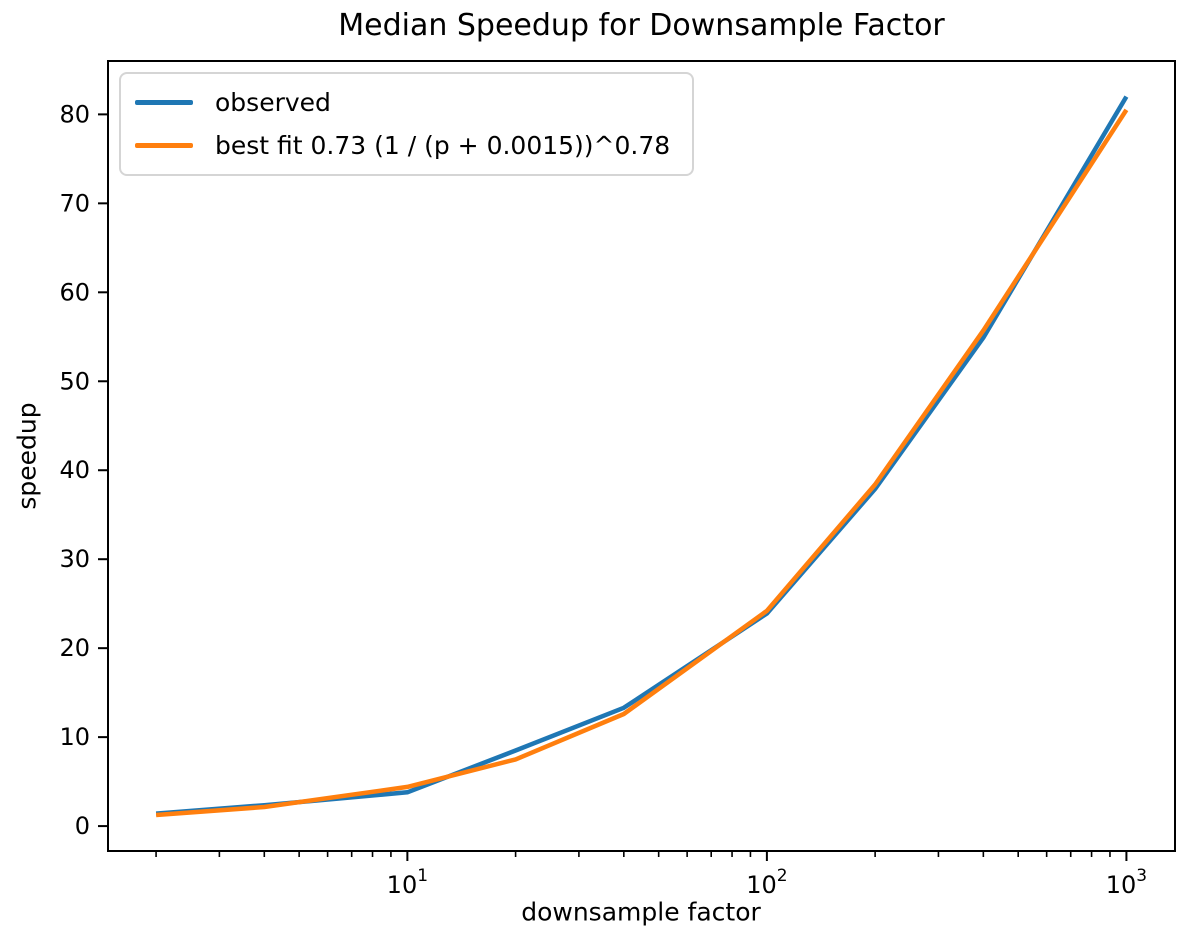 Image resolution: width=1189 pixels, height=950 pixels. Describe the element at coordinates (641, 912) in the screenshot. I see `x-axis-label: downsample factor` at that location.